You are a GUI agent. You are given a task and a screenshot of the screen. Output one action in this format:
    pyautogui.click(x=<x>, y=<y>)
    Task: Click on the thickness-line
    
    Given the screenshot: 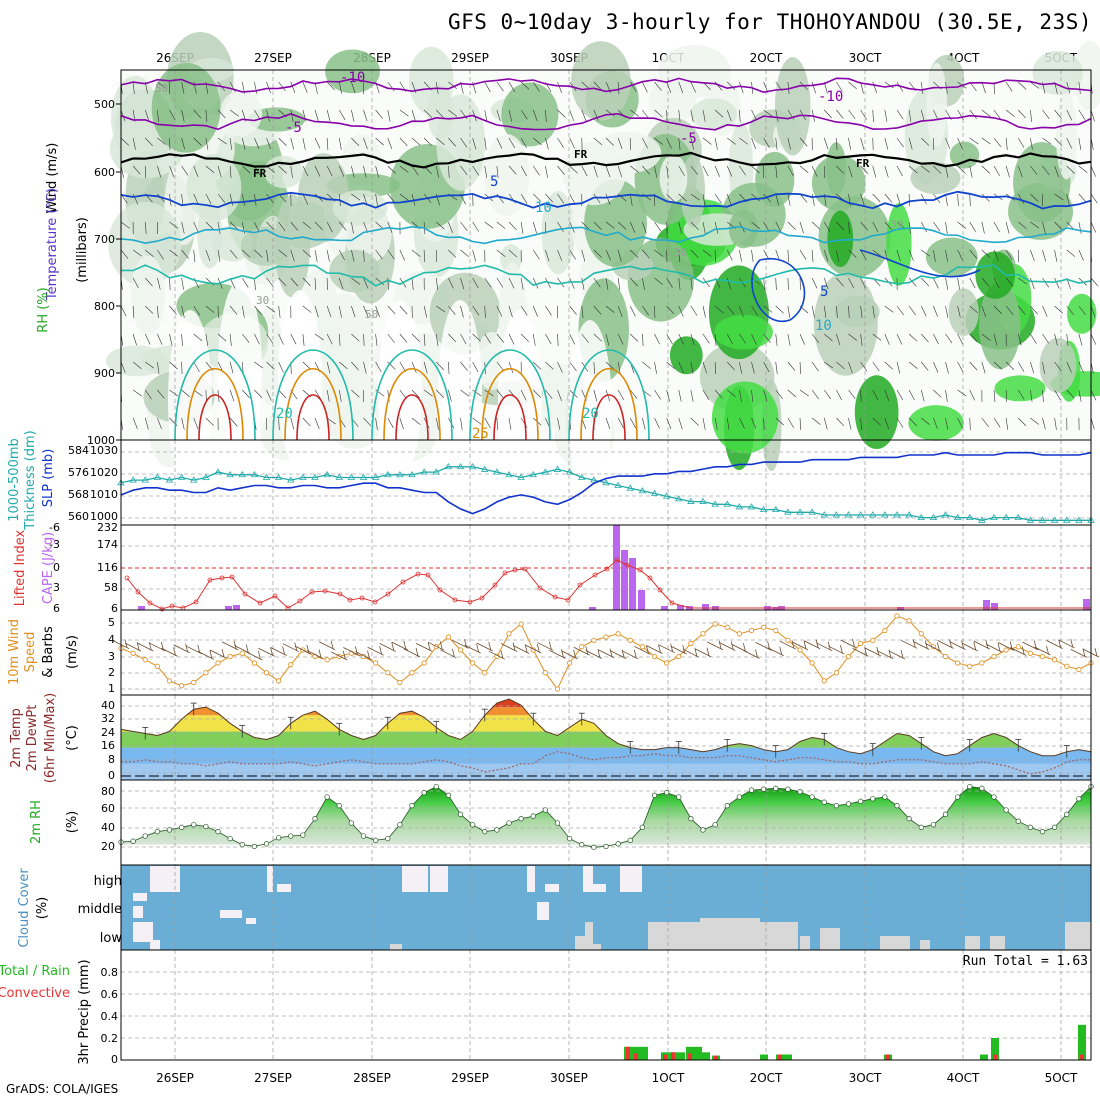 What is the action you would take?
    pyautogui.click(x=605, y=493)
    